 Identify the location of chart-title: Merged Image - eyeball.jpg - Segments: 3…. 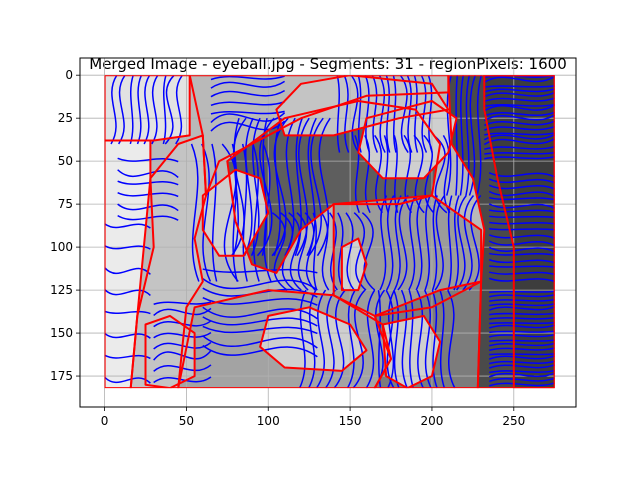
(327, 64).